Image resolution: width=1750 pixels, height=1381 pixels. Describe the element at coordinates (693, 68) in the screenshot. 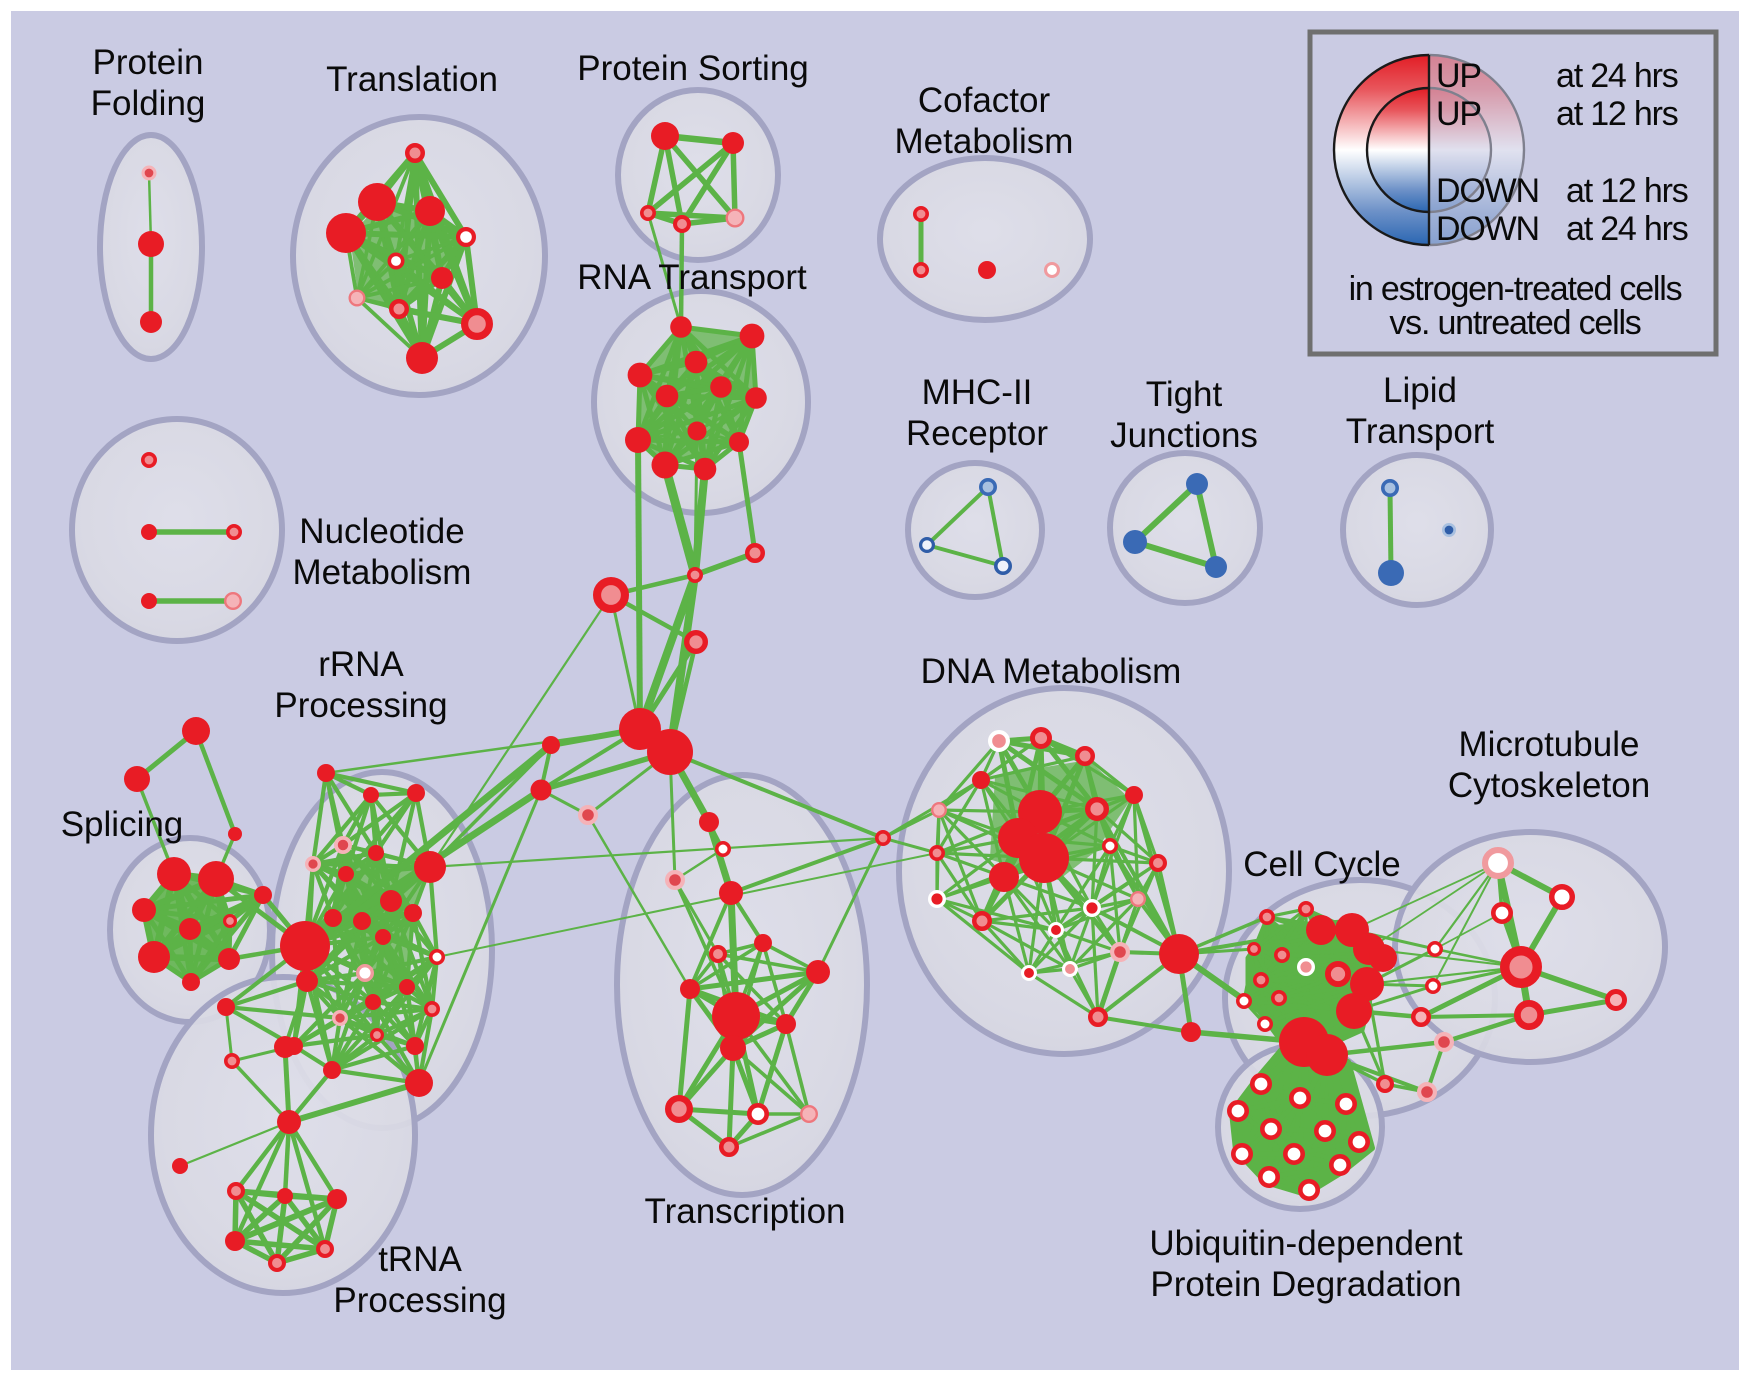

I see `svg-text: Protein Sorting` at that location.